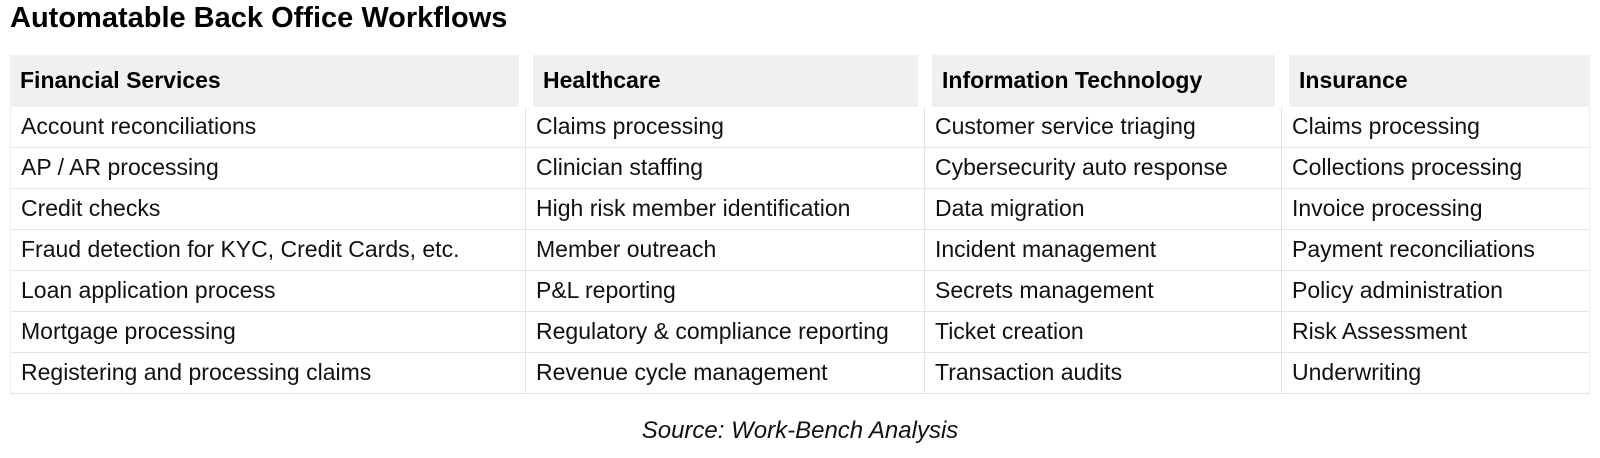 The image size is (1600, 458). What do you see at coordinates (1103, 250) in the screenshot?
I see `table-cell: Incident management` at bounding box center [1103, 250].